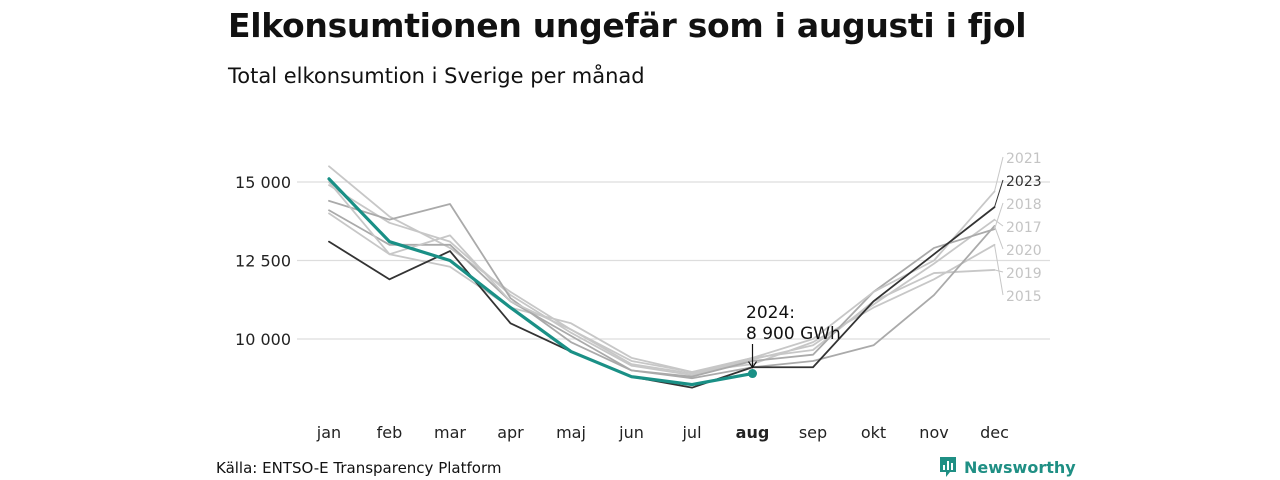  I want to click on annotation-label-value: 8 900 GWh, so click(793, 334).